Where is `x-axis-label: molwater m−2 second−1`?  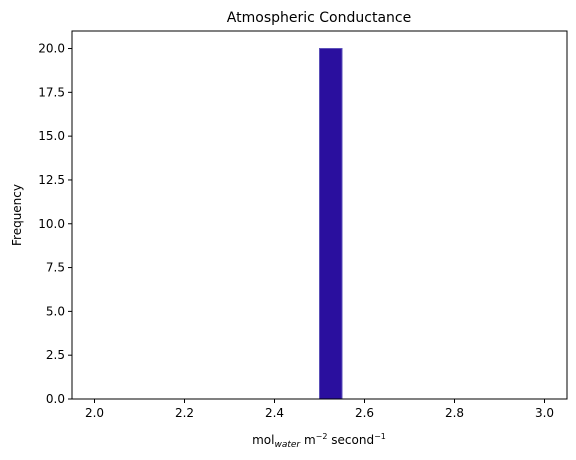 x-axis-label: molwater m−2 second−1 is located at coordinates (319, 441).